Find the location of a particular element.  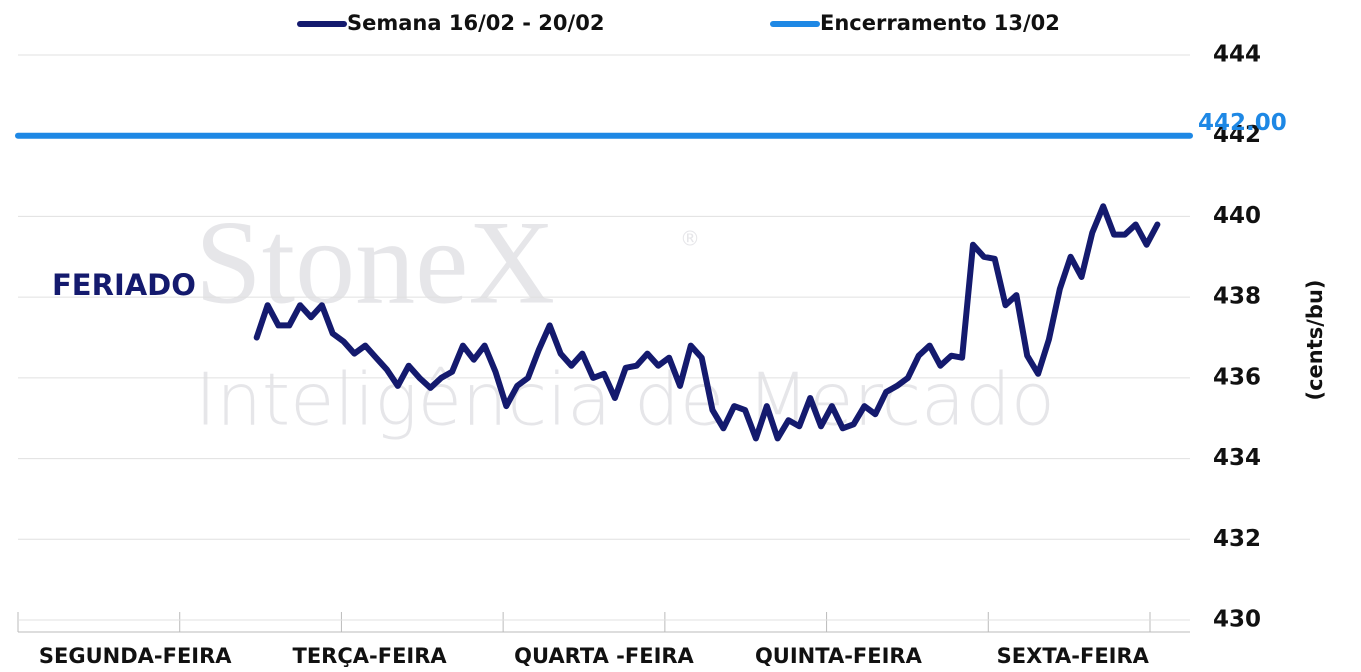

x-tick-label: SEGUNDA-FEIRA is located at coordinates (135, 656).